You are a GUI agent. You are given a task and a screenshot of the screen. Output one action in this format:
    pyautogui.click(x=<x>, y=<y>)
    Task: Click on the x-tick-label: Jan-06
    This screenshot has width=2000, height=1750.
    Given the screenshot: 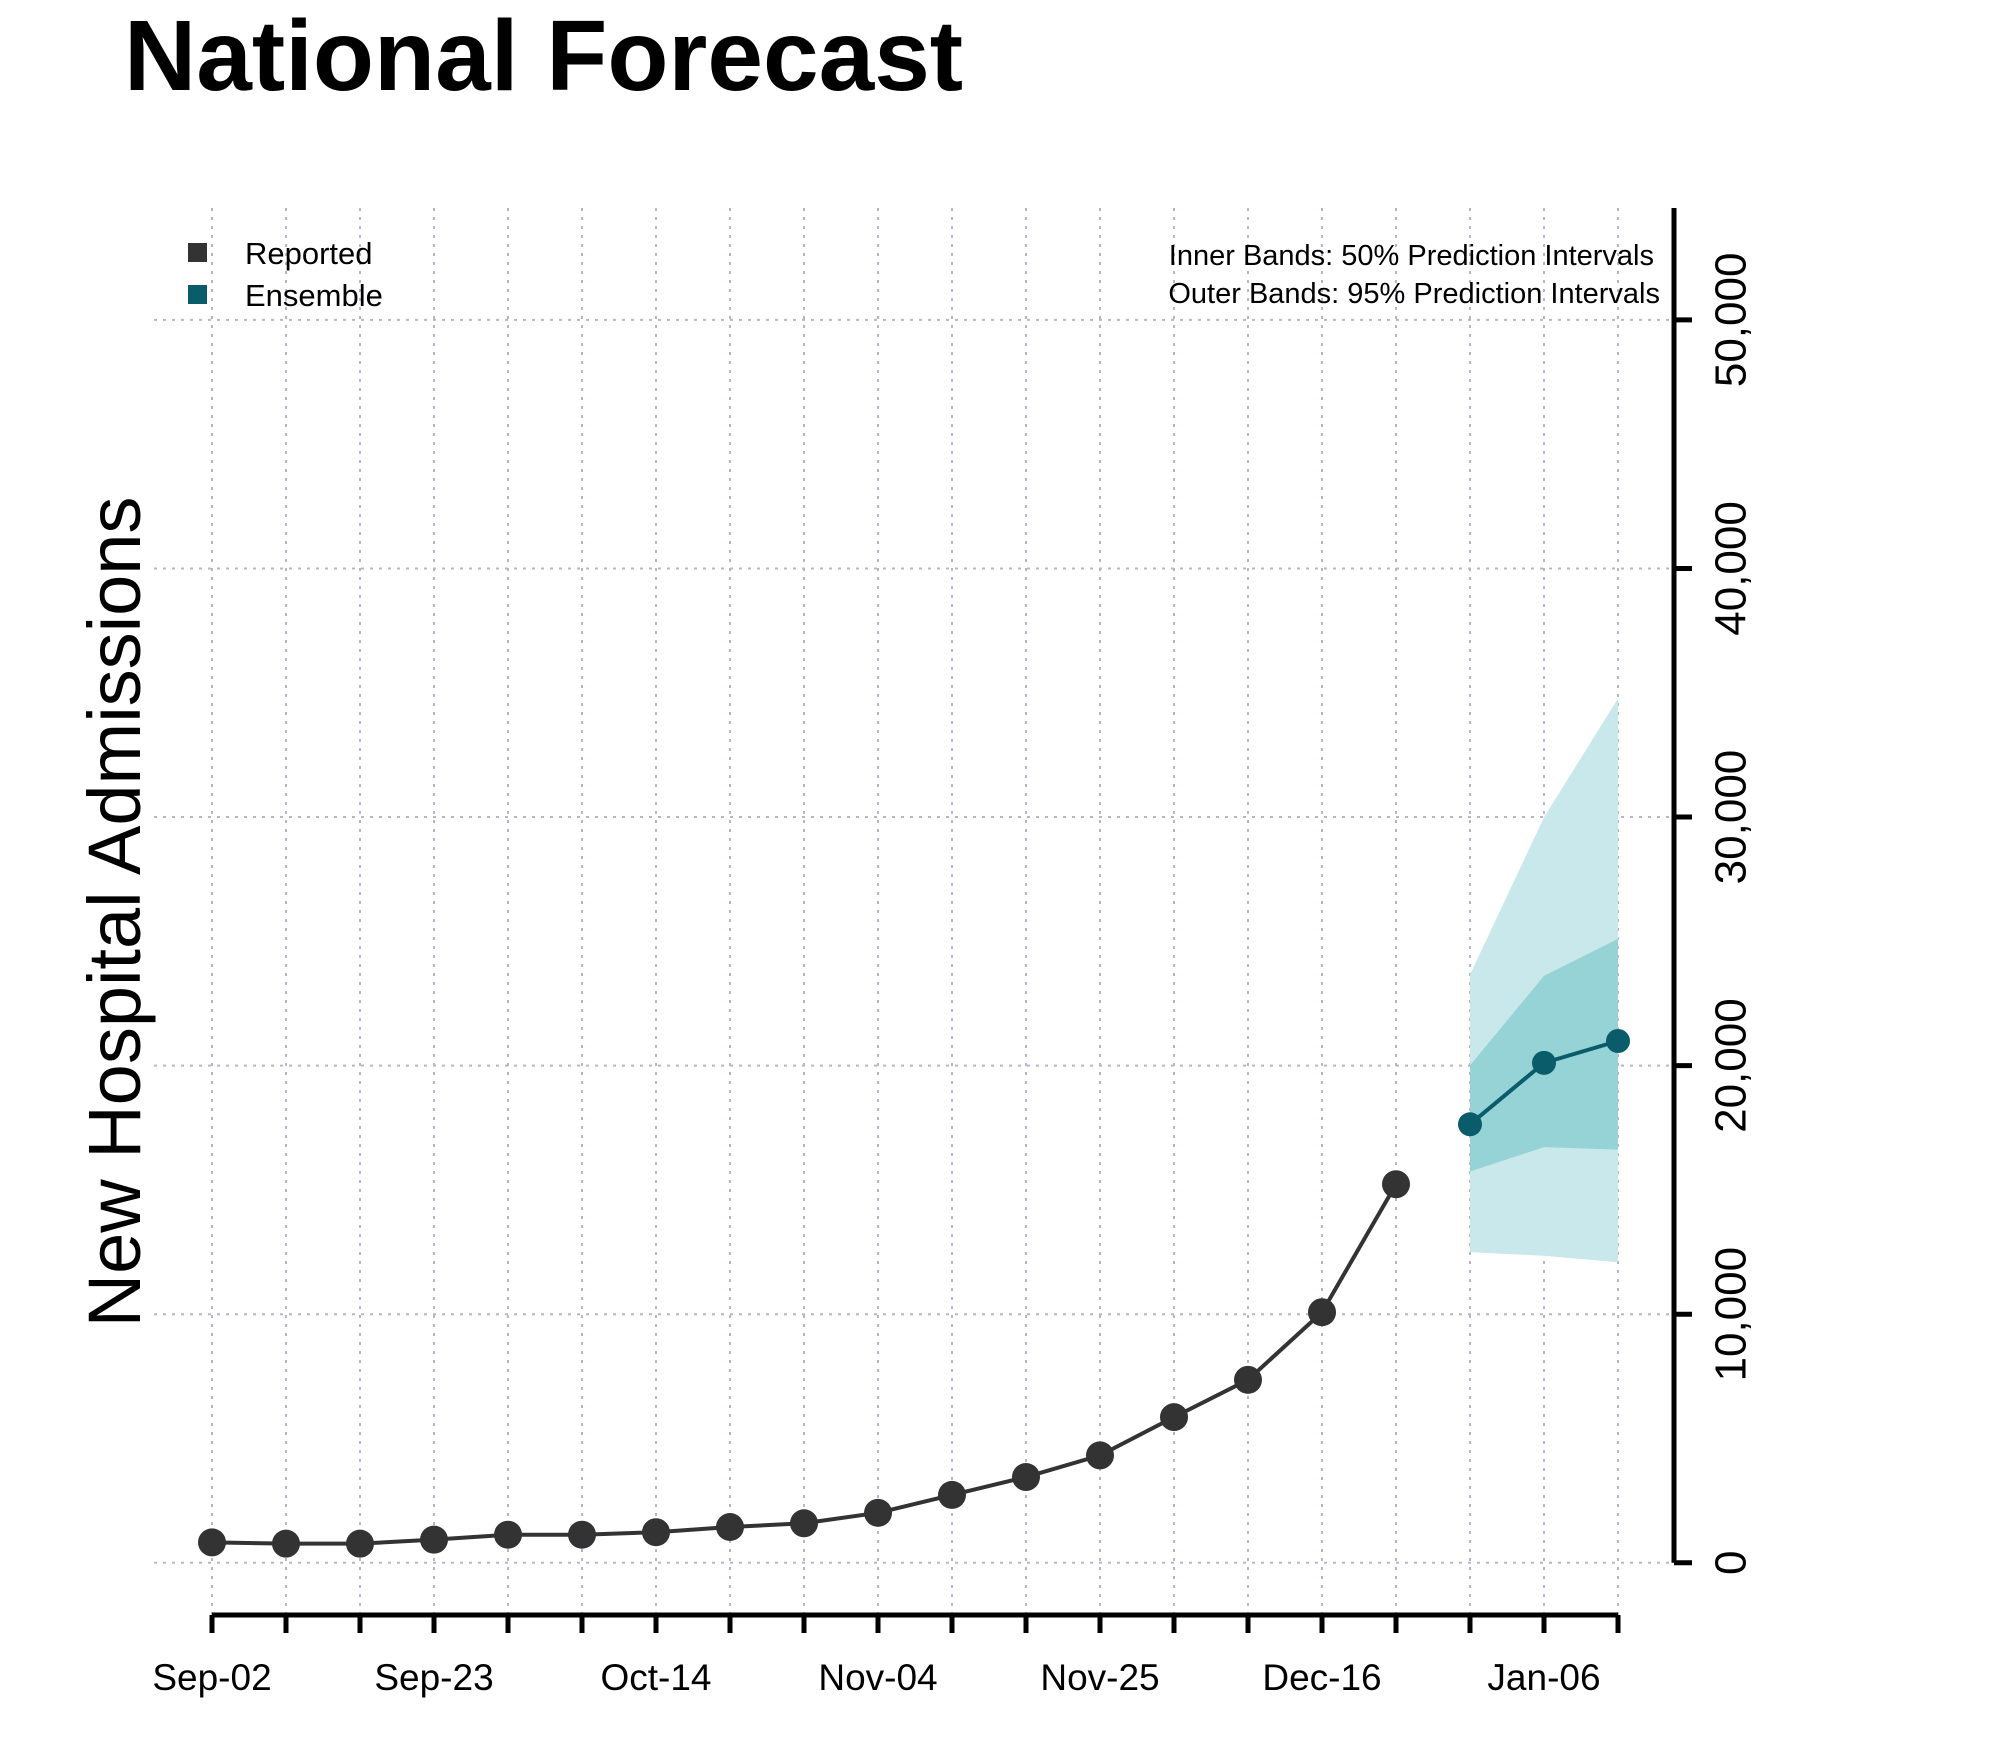 What is the action you would take?
    pyautogui.click(x=1543, y=1677)
    